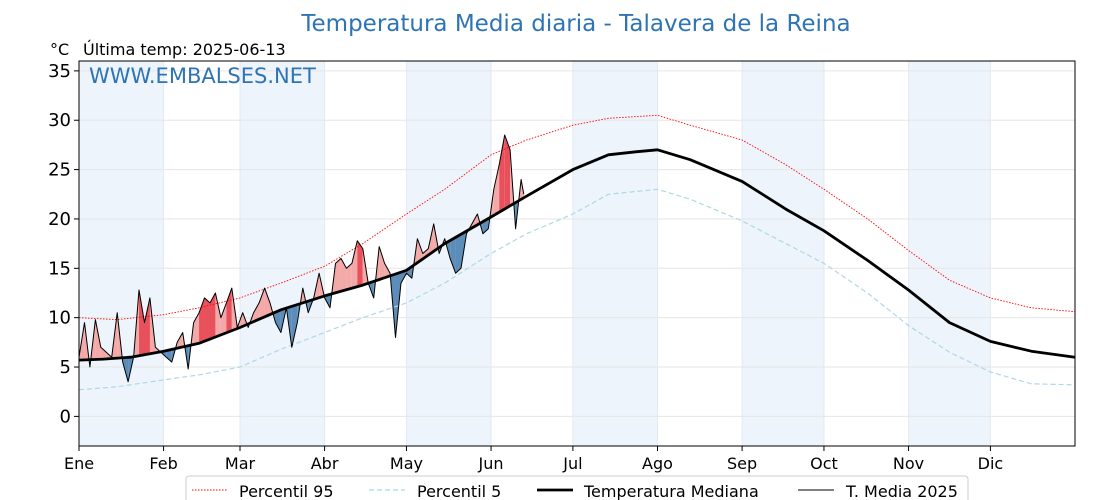  Describe the element at coordinates (908, 463) in the screenshot. I see `x-tick-label: Nov` at that location.